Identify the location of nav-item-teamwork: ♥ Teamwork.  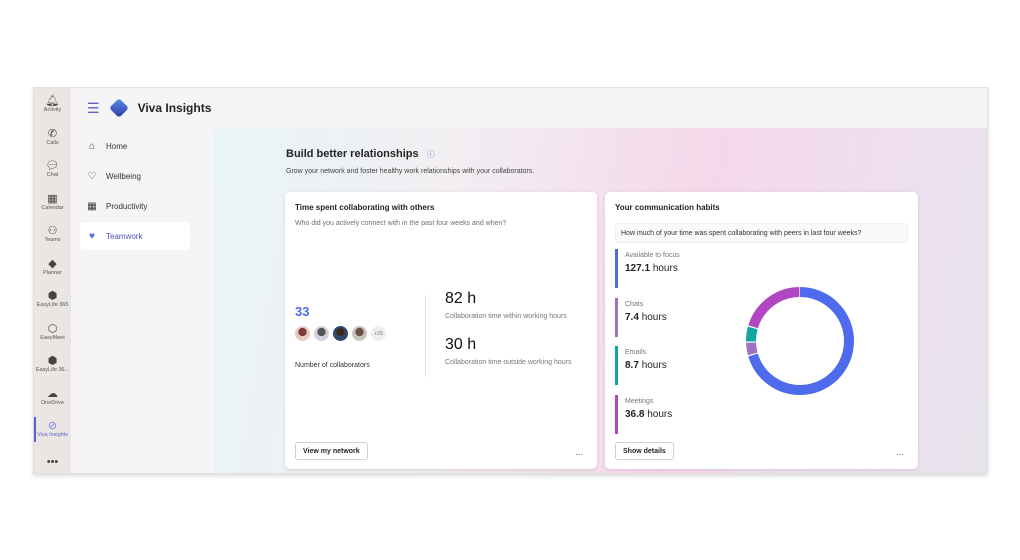
(135, 236).